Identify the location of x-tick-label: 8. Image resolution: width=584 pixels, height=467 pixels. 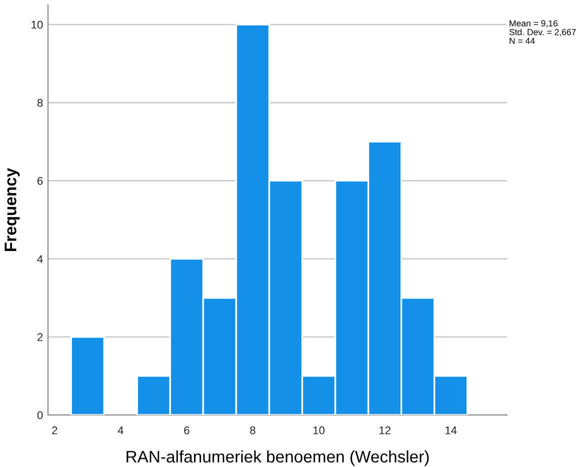
(253, 430).